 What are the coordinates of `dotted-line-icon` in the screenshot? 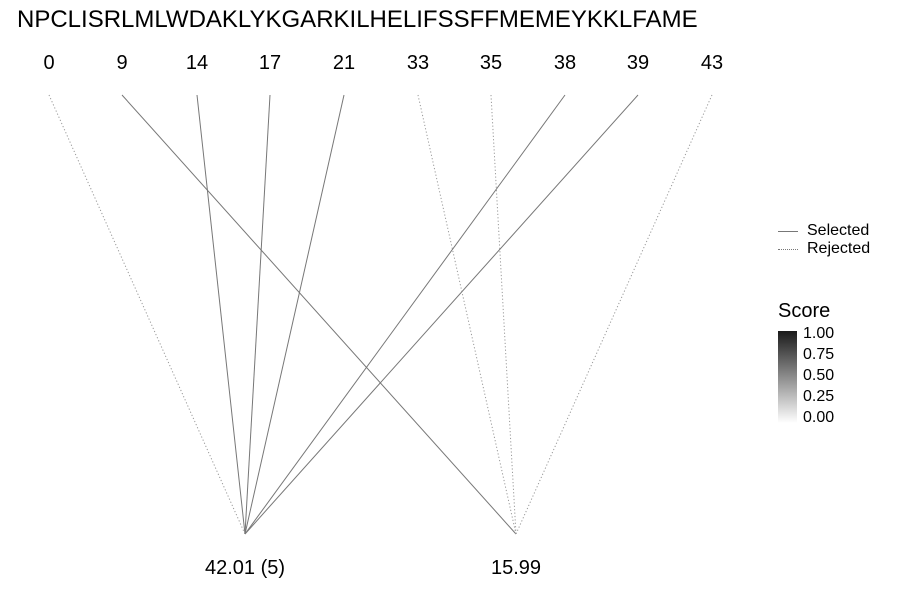 It's located at (788, 249).